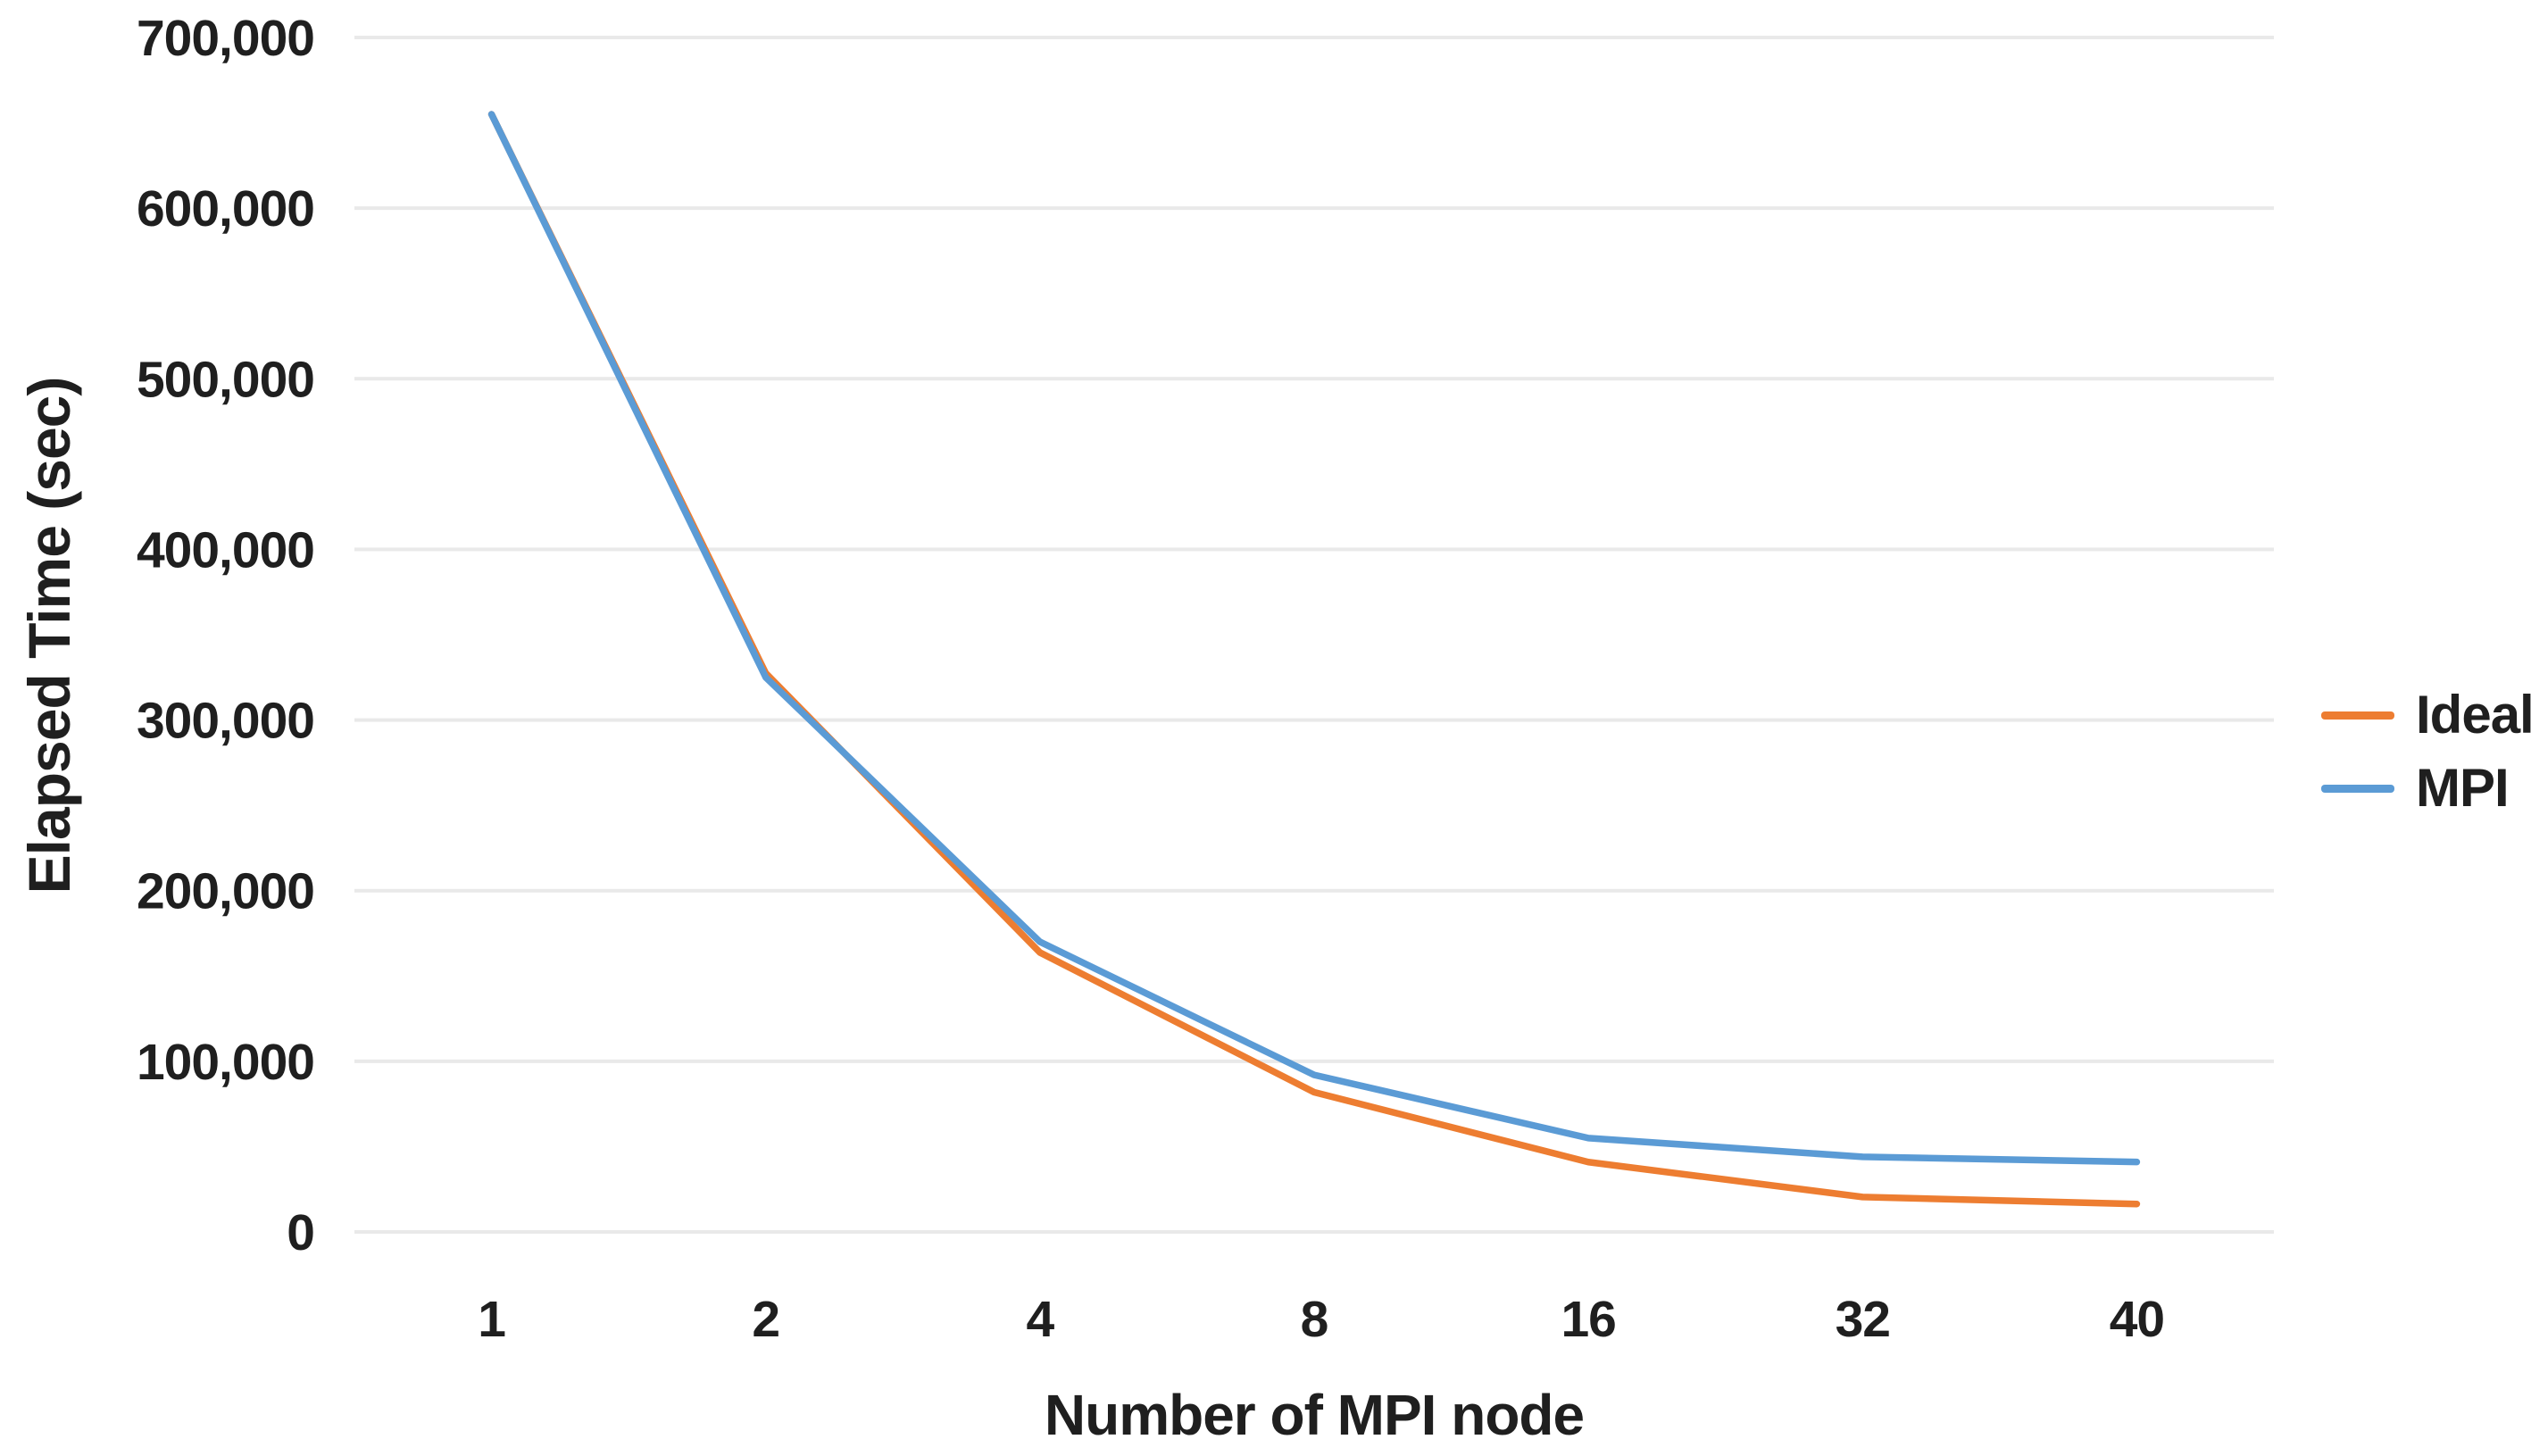 This screenshot has width=2531, height=1456. I want to click on y-tick-label: 500,000, so click(225, 379).